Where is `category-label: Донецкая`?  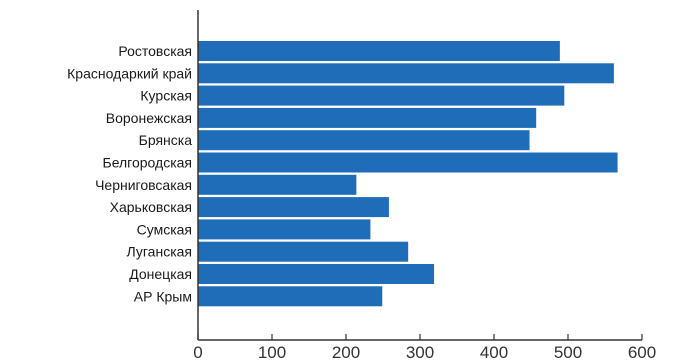
category-label: Донецкая is located at coordinates (160, 274).